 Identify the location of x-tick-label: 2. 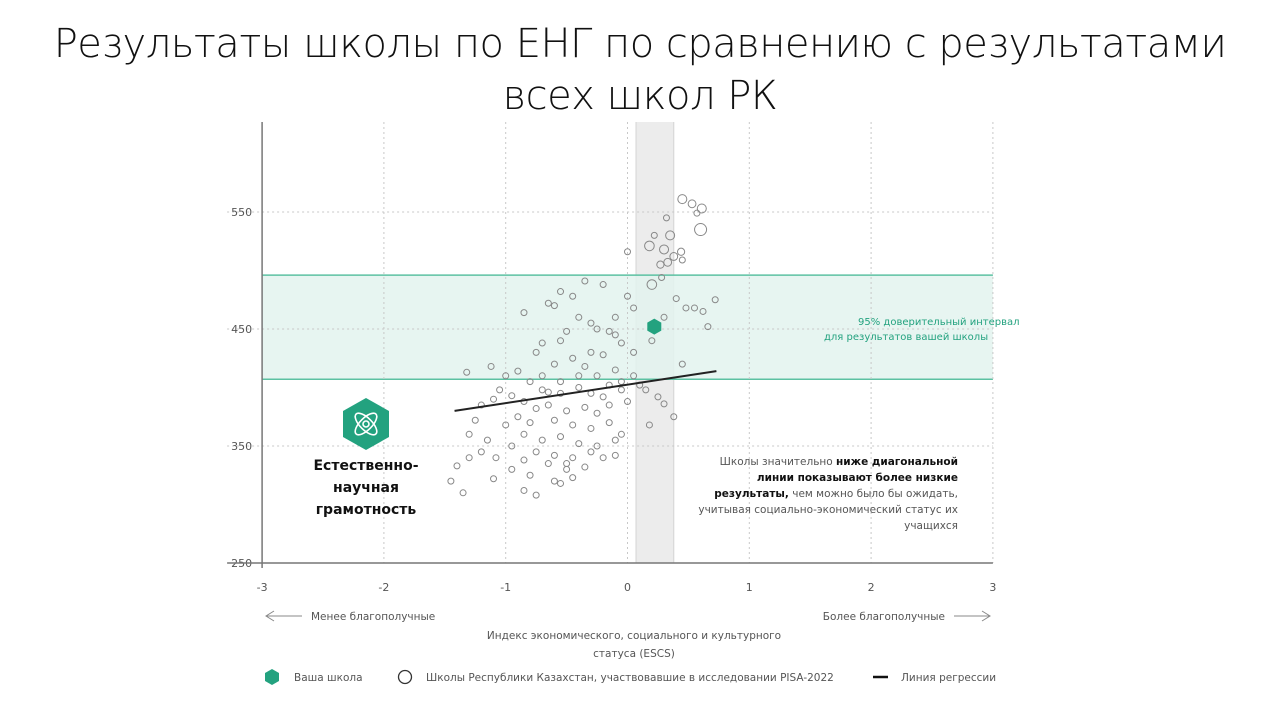
(871, 587).